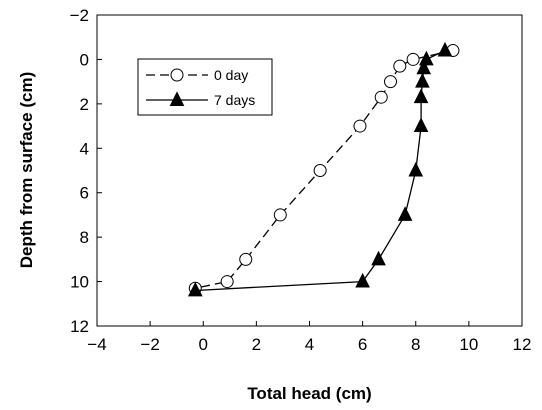  I want to click on legend: 0 day 7 days, so click(205, 87).